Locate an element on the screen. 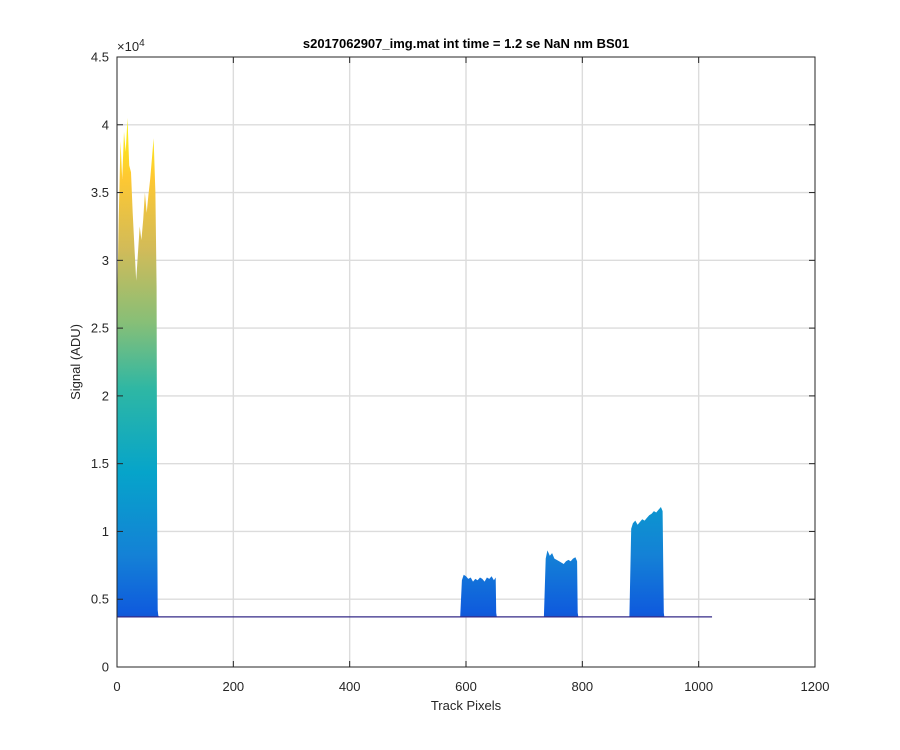  y-axis-label: Signal (ADU) is located at coordinates (75, 362).